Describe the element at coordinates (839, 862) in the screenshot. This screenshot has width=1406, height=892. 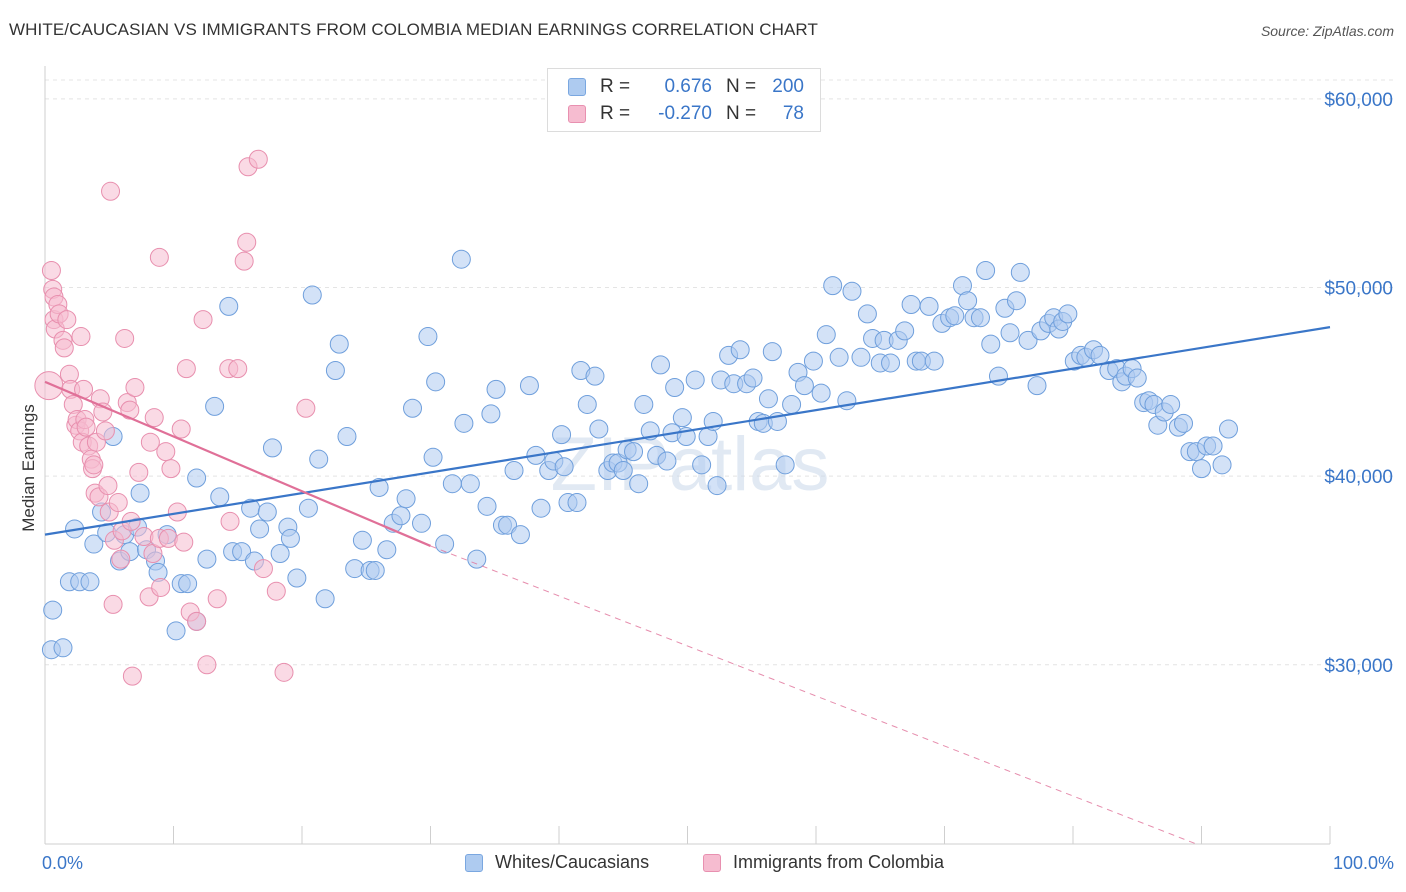
I see `legend-label-colombia: Immigrants from Colombia` at that location.